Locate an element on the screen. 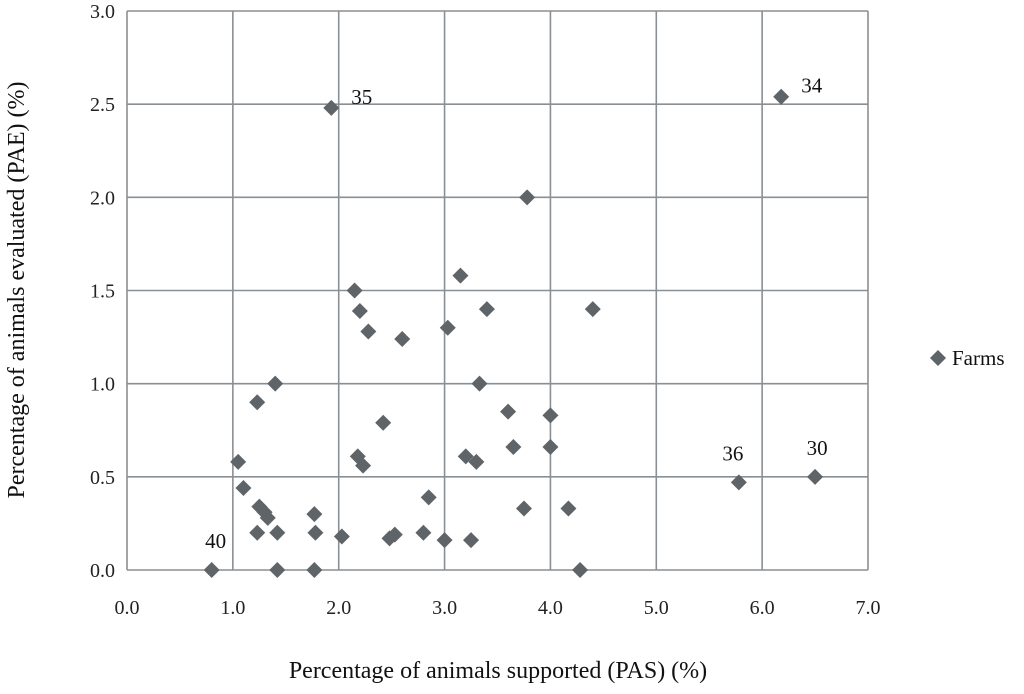  x-tick-label: 7.0 is located at coordinates (868, 608).